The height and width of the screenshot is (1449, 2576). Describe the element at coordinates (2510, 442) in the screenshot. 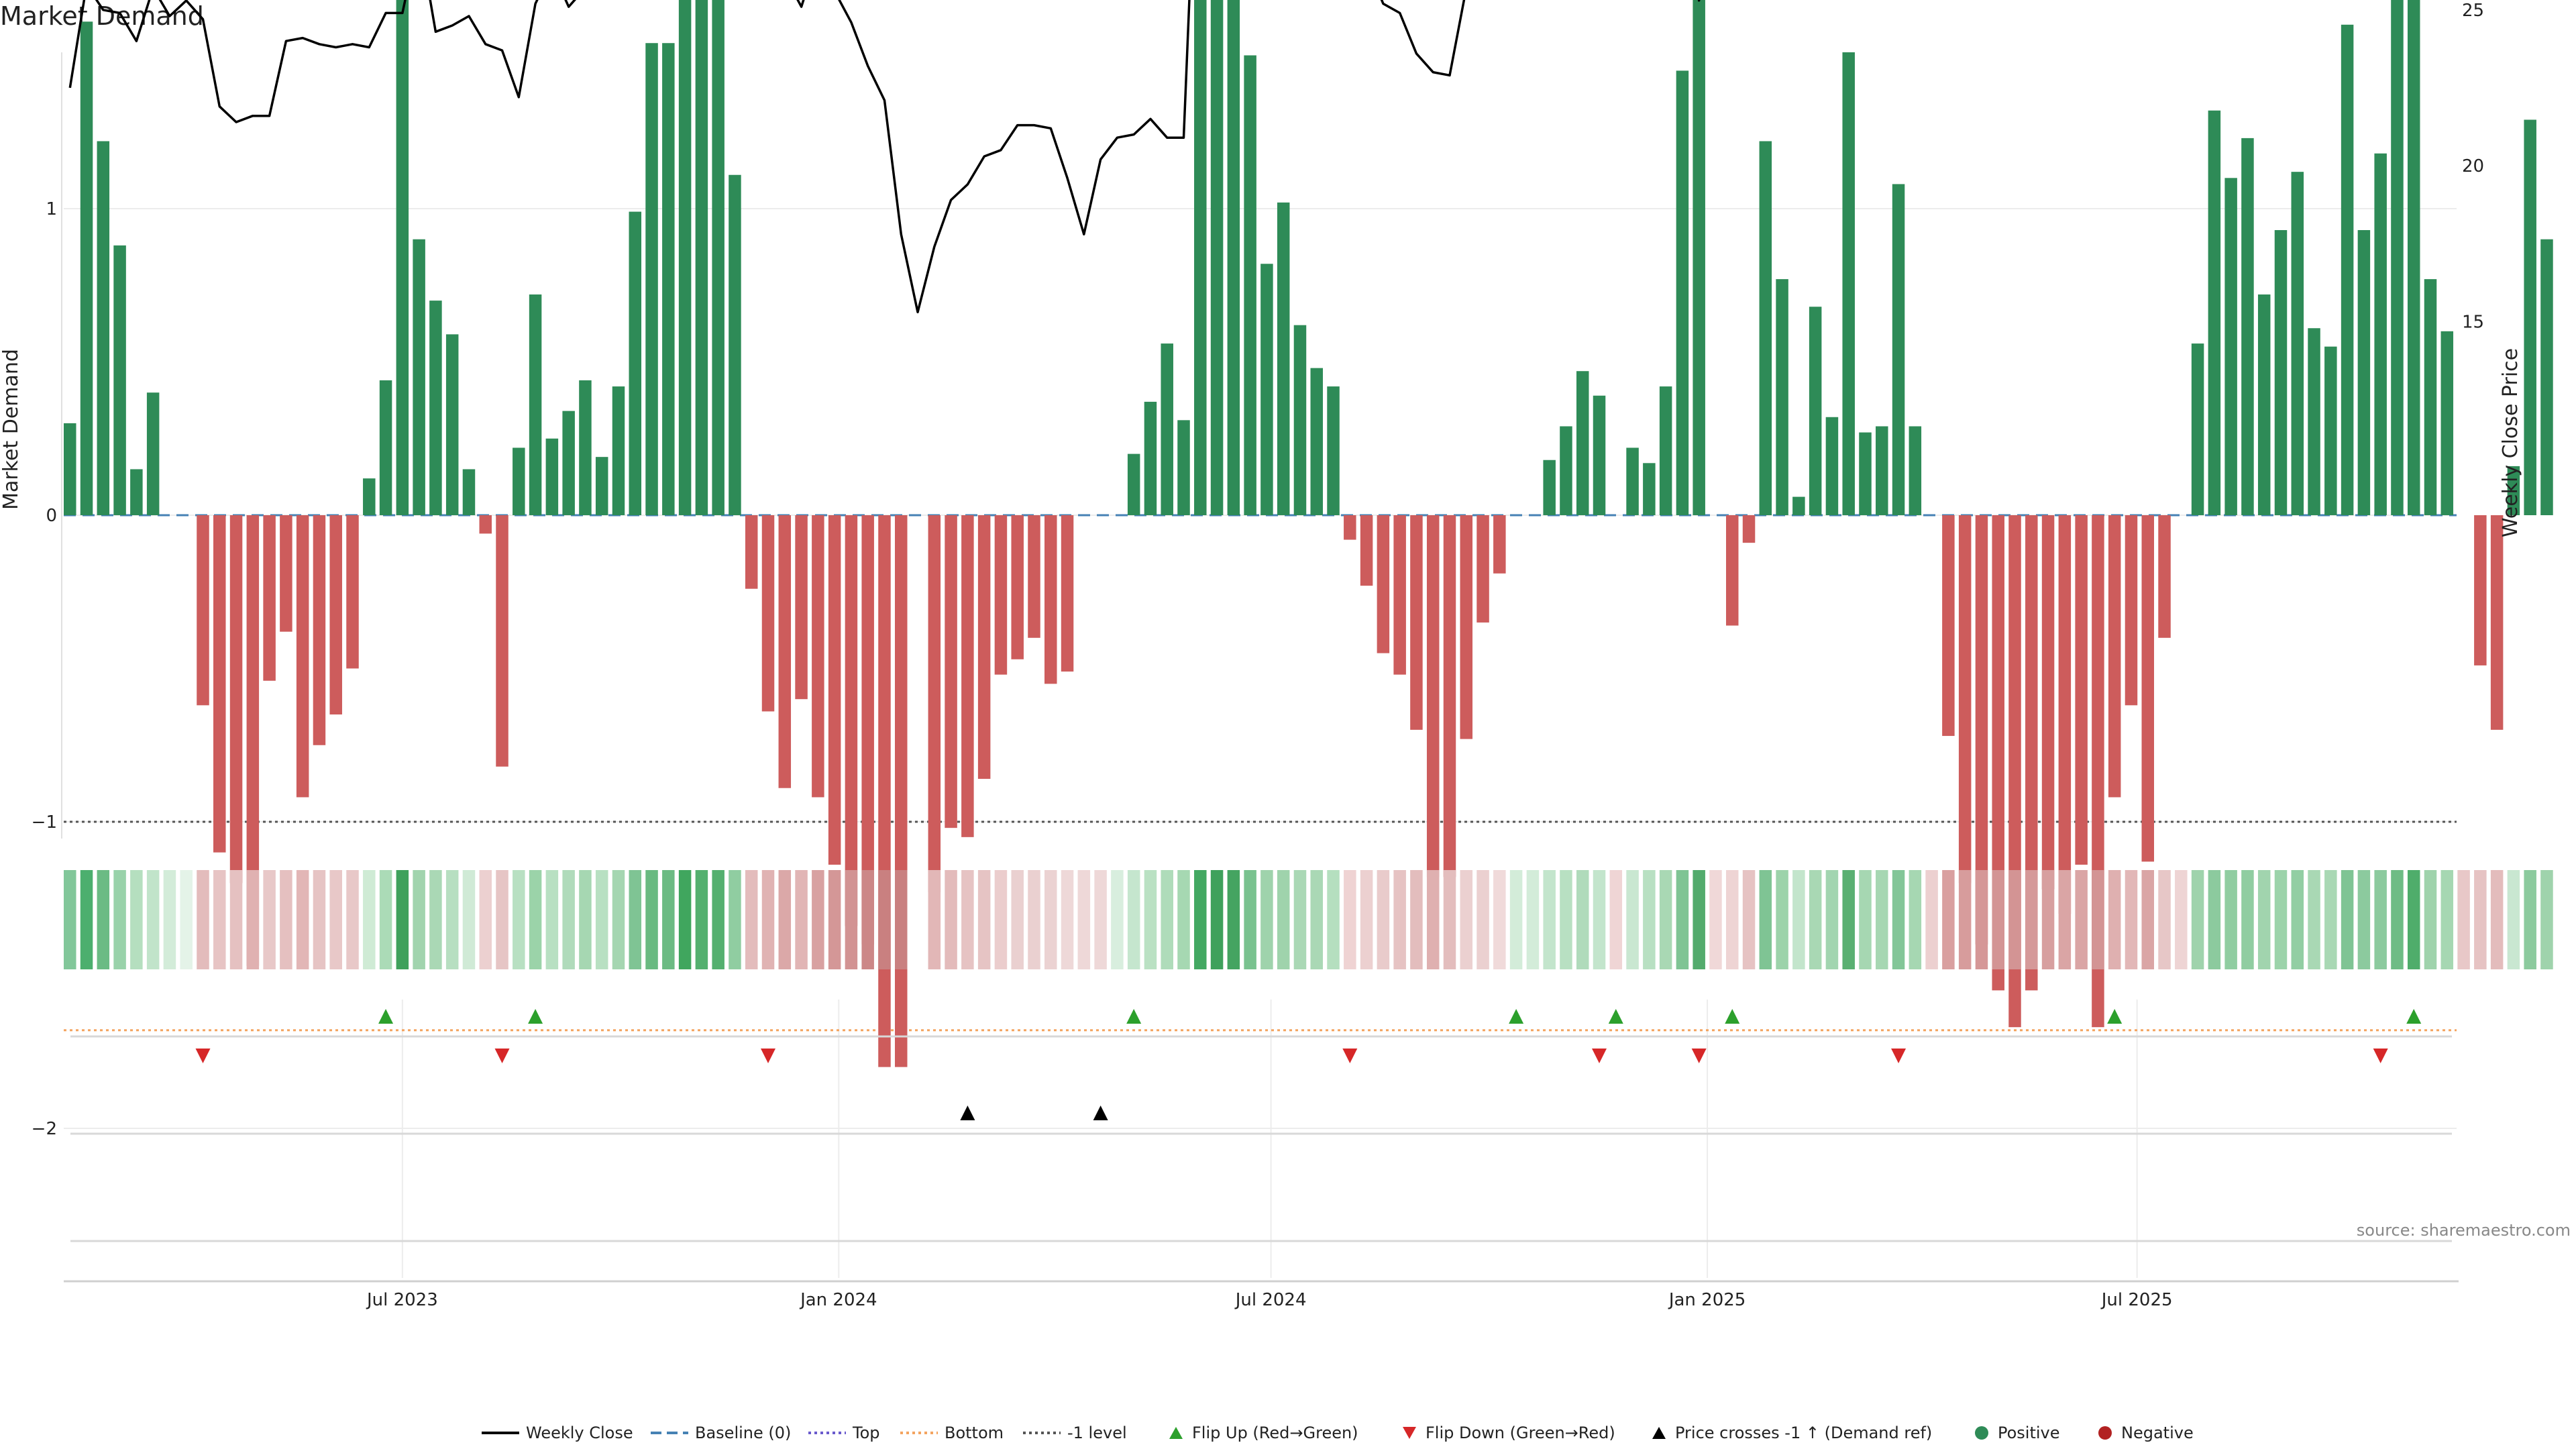

I see `y-right-axis-label: Weekly Close Price` at that location.